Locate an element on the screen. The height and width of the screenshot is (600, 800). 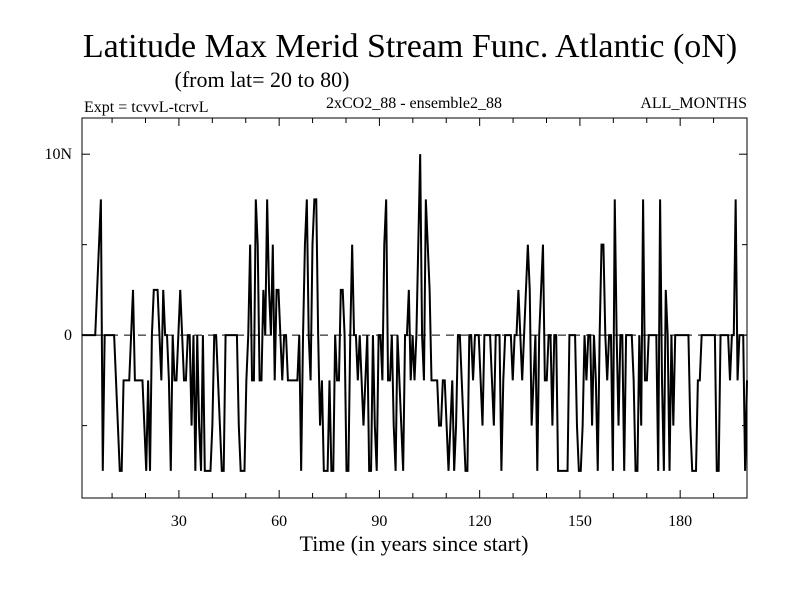
y-tick-label: 10N is located at coordinates (58, 154).